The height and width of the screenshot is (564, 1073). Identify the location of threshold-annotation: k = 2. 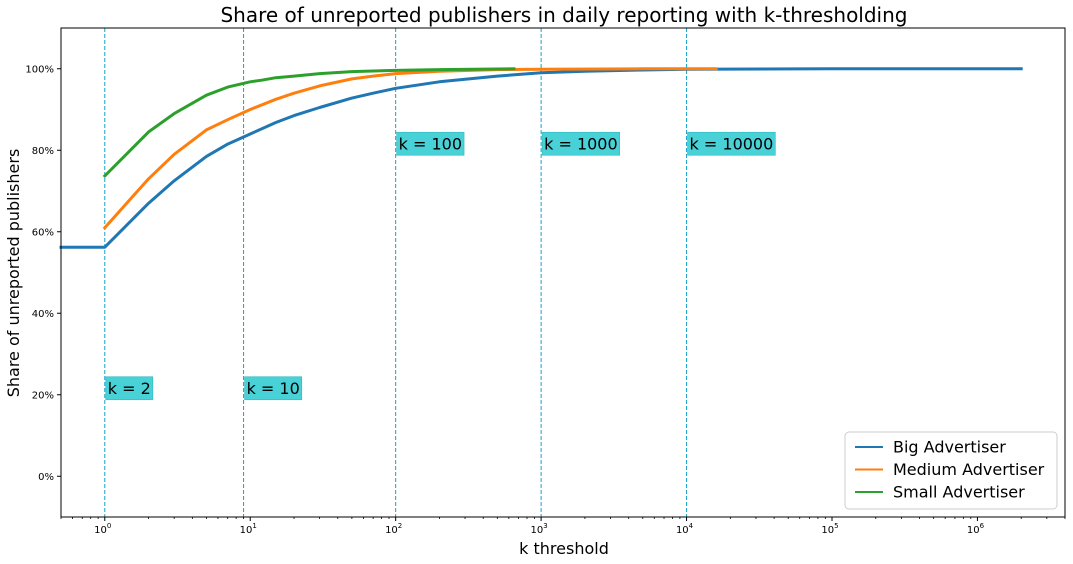
(129, 388).